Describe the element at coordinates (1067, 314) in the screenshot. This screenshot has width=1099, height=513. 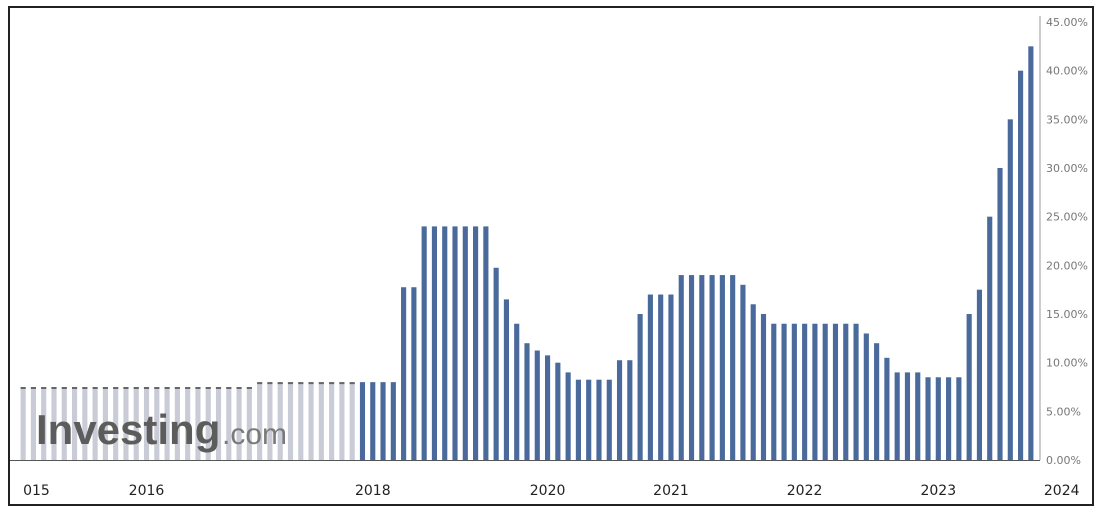
I see `y-tick-label: 15.00%` at that location.